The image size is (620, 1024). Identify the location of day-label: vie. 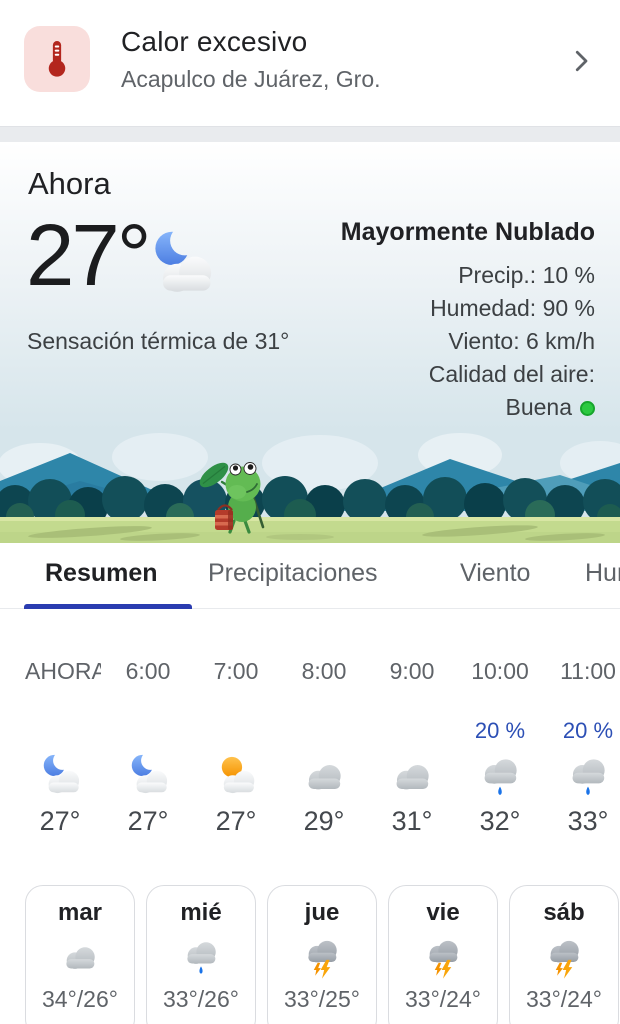
(443, 912).